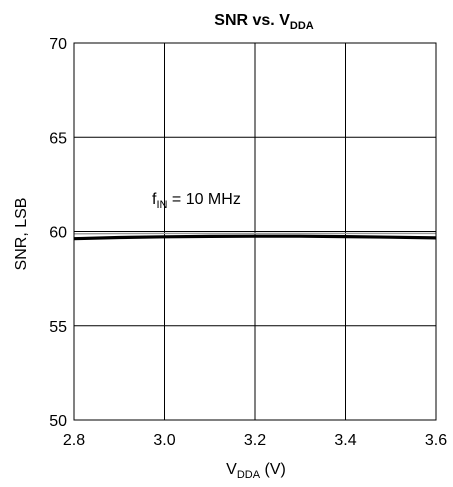  I want to click on series-lines, so click(255, 236).